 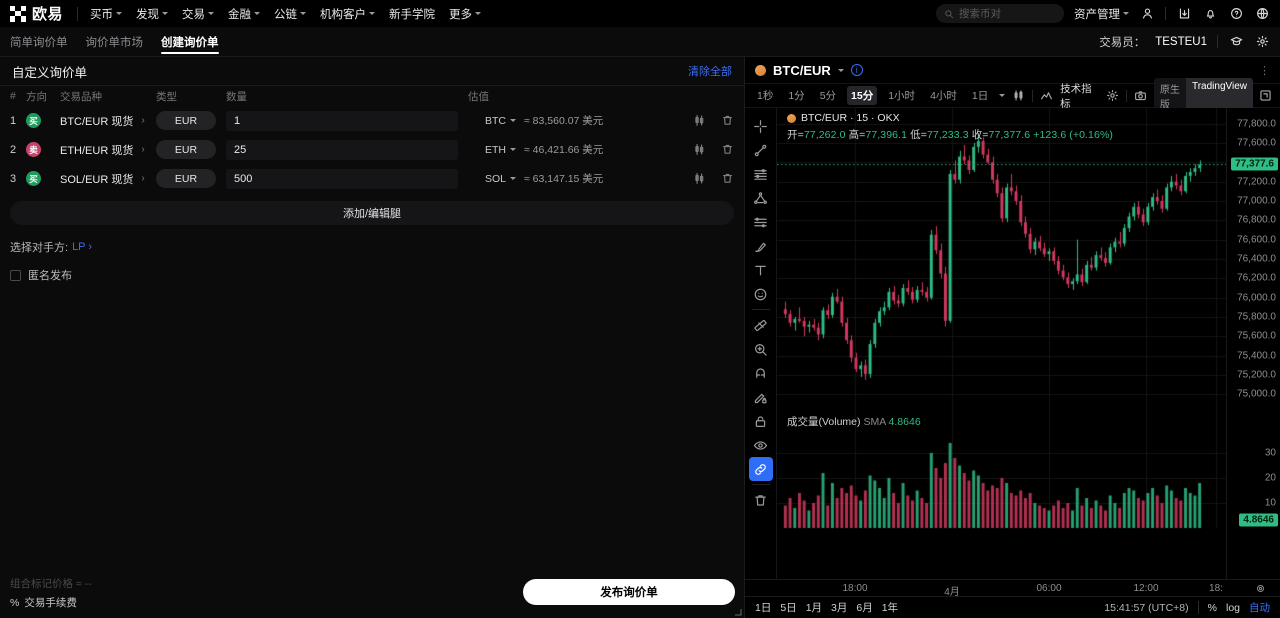 What do you see at coordinates (765, 96) in the screenshot?
I see `timeframe-1s: 1秒` at bounding box center [765, 96].